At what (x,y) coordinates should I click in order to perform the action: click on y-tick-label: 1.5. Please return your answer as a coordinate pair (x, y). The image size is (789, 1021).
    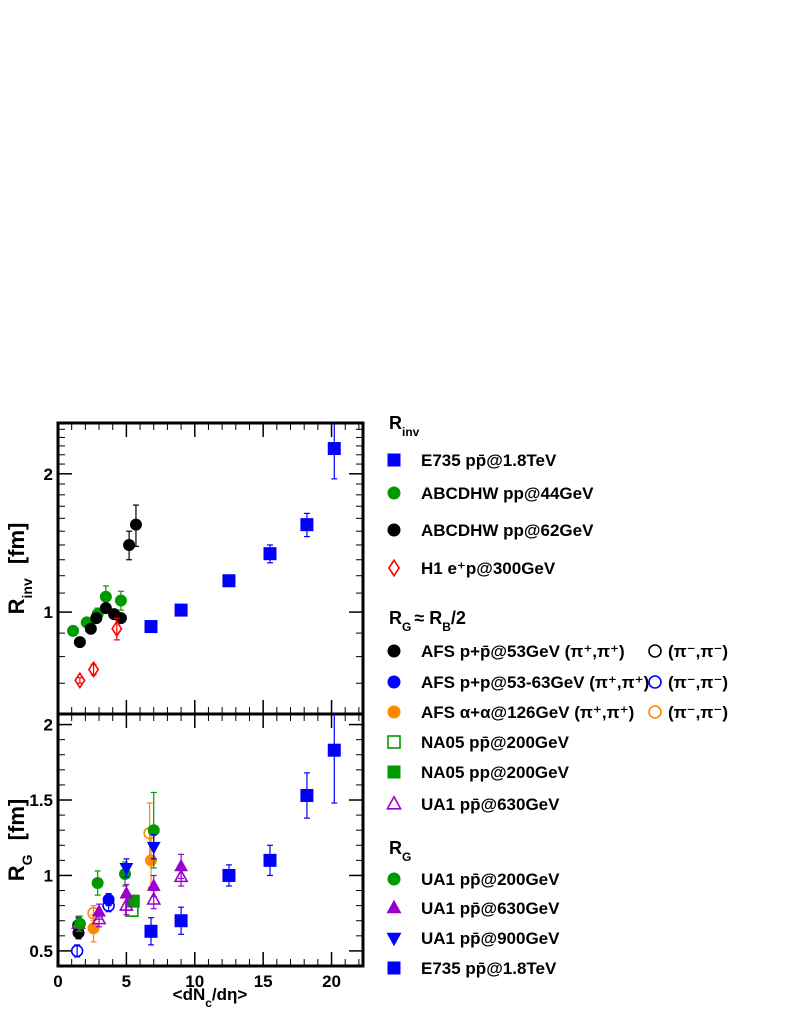
    Looking at the image, I should click on (41, 800).